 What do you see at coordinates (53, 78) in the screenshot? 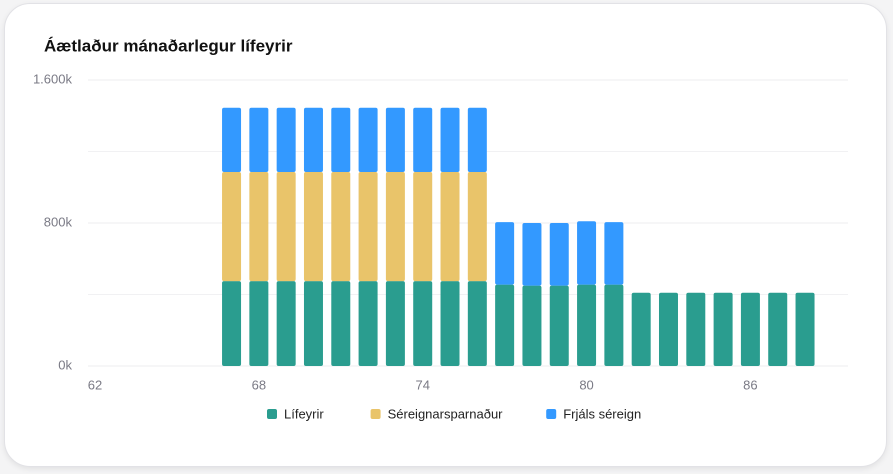
I see `y-tick-label: 1.600k` at bounding box center [53, 78].